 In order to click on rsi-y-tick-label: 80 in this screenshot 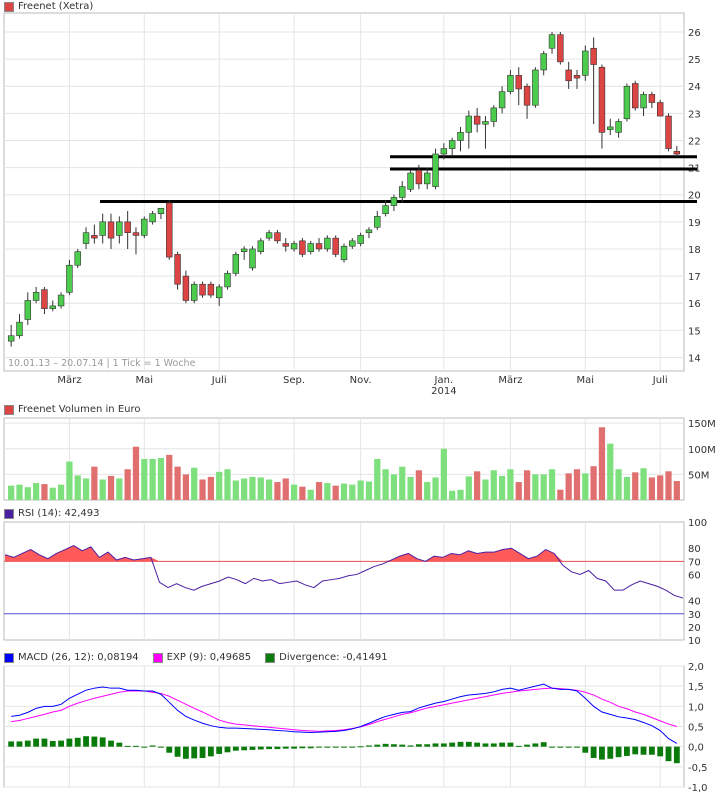, I will do `click(694, 549)`.